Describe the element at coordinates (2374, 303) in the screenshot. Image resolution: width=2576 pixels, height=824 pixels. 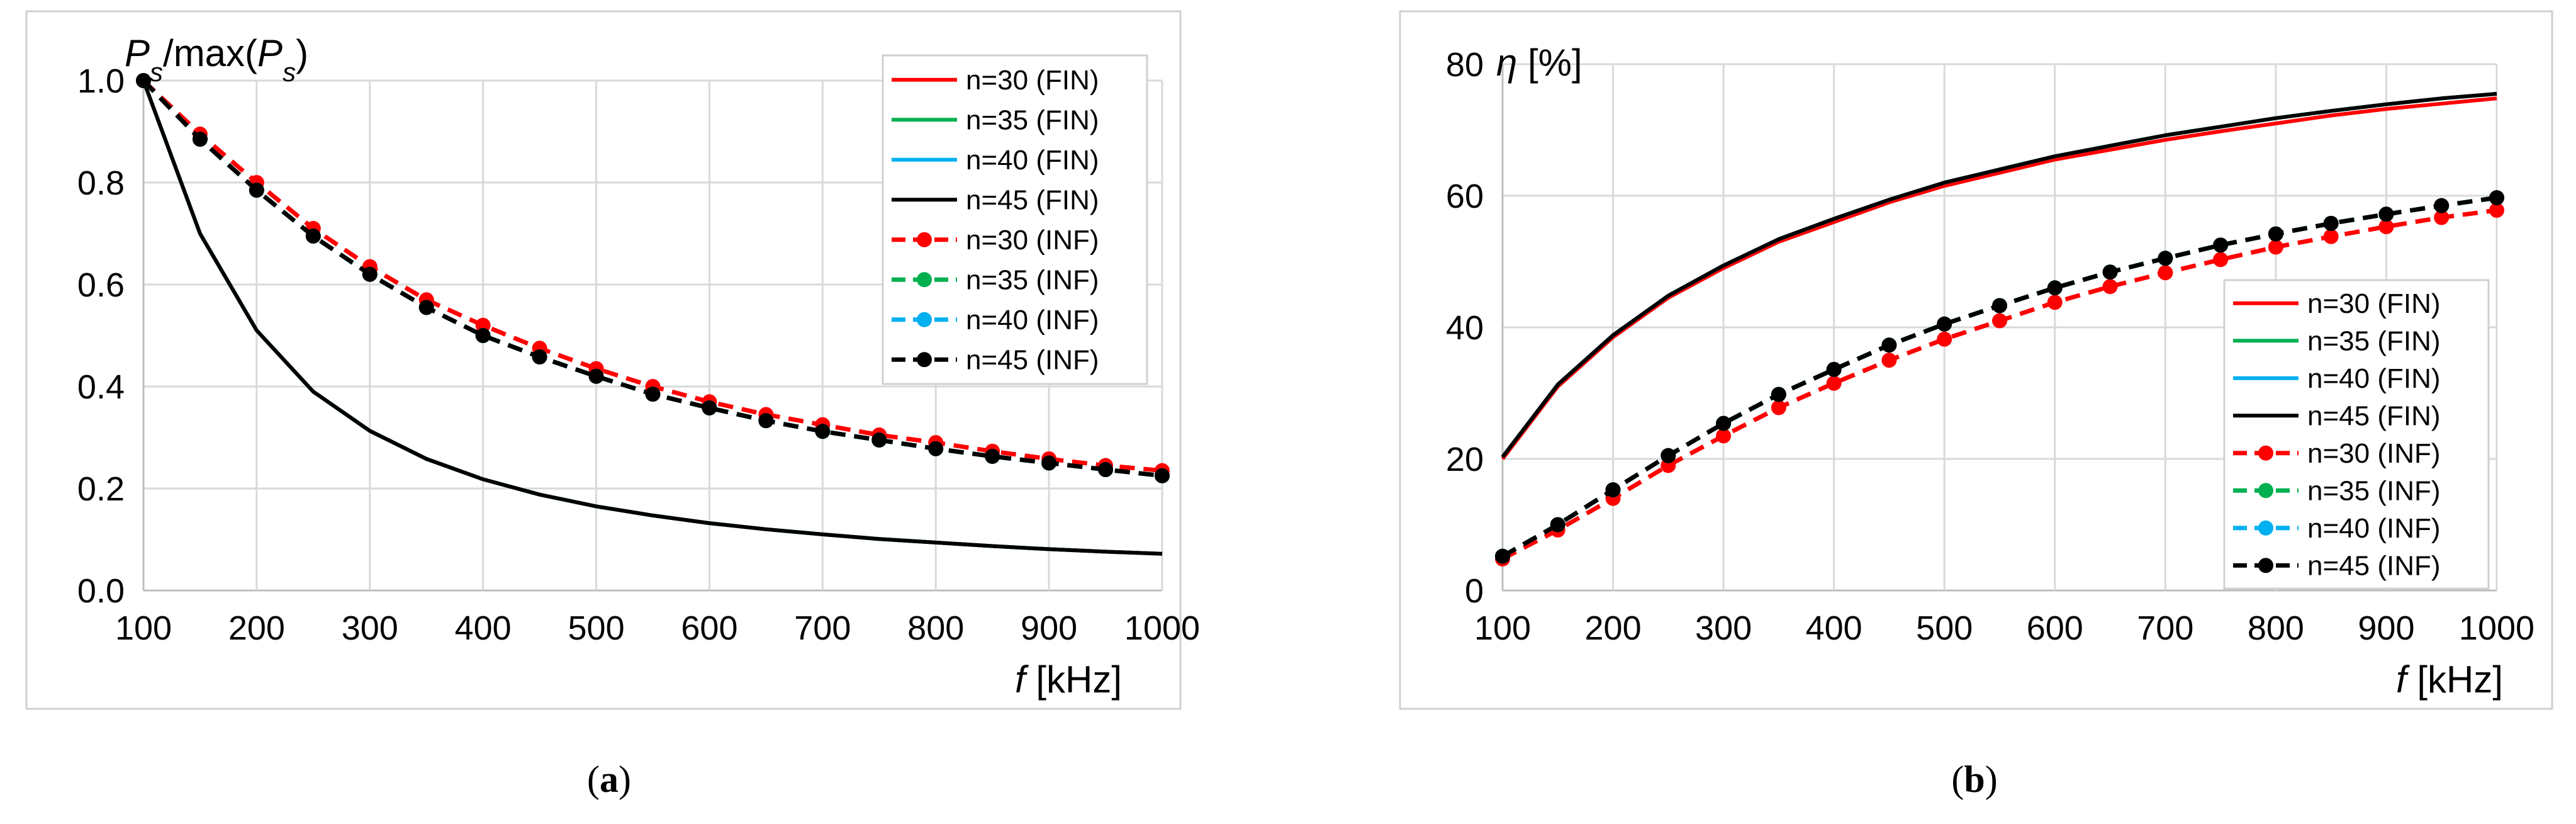
I see `legend-label: n=30 (FIN)` at that location.